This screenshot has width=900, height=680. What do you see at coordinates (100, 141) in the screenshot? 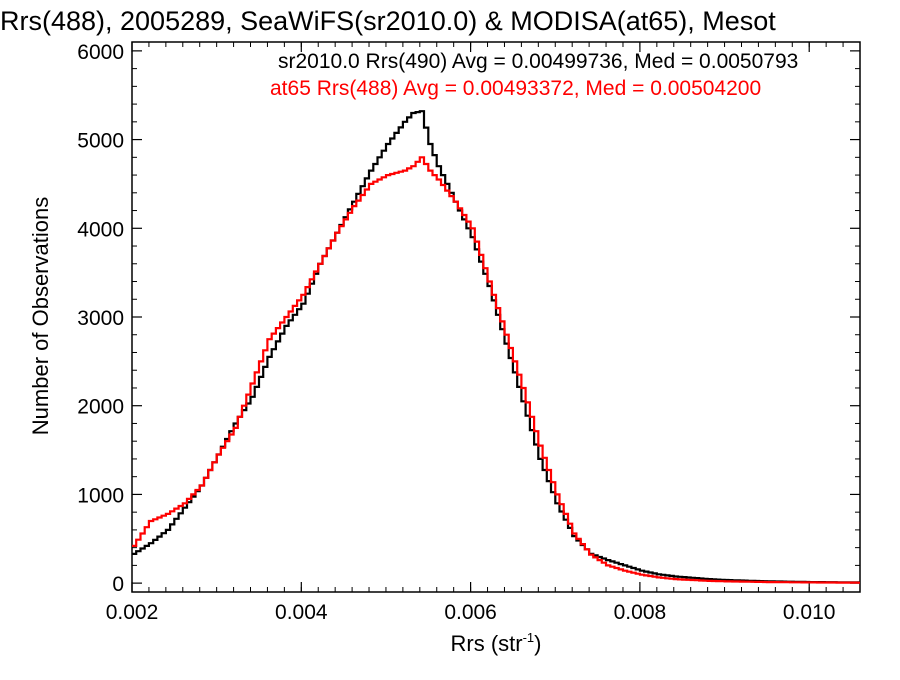
I see `y-tick-label: 5000` at bounding box center [100, 141].